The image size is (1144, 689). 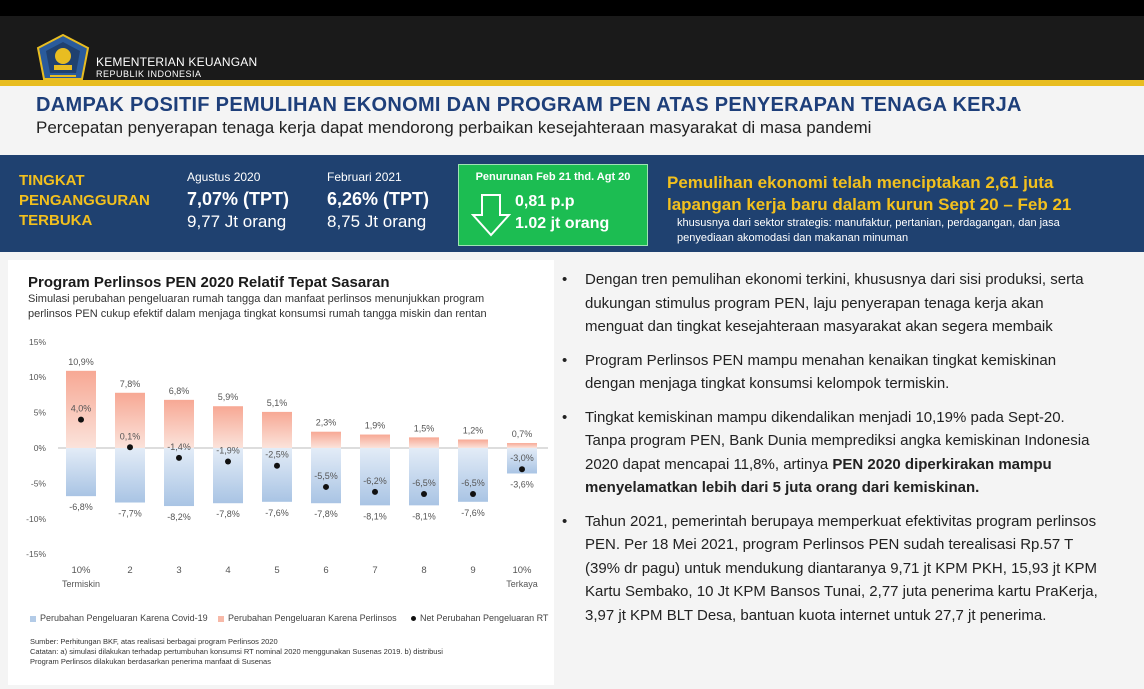 What do you see at coordinates (522, 434) in the screenshot?
I see `data-label-perlinsos: 0,7%` at bounding box center [522, 434].